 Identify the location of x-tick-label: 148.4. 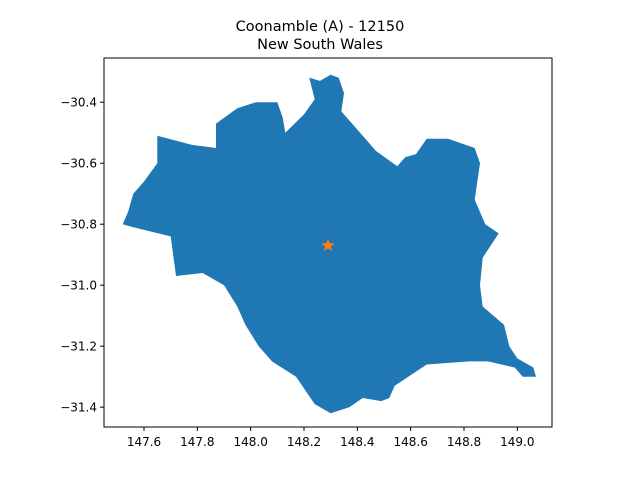
(357, 442).